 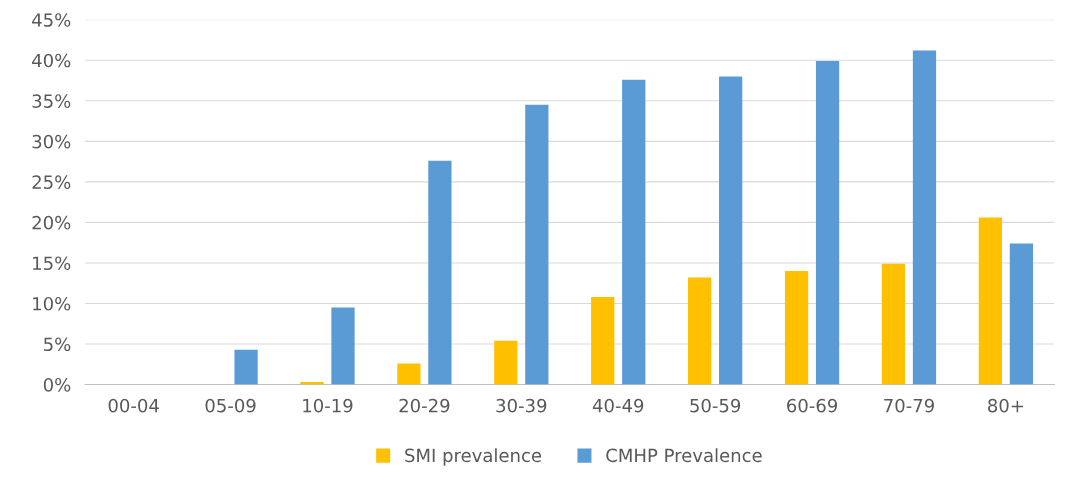 What do you see at coordinates (51, 222) in the screenshot?
I see `y-tick-label: 20%` at bounding box center [51, 222].